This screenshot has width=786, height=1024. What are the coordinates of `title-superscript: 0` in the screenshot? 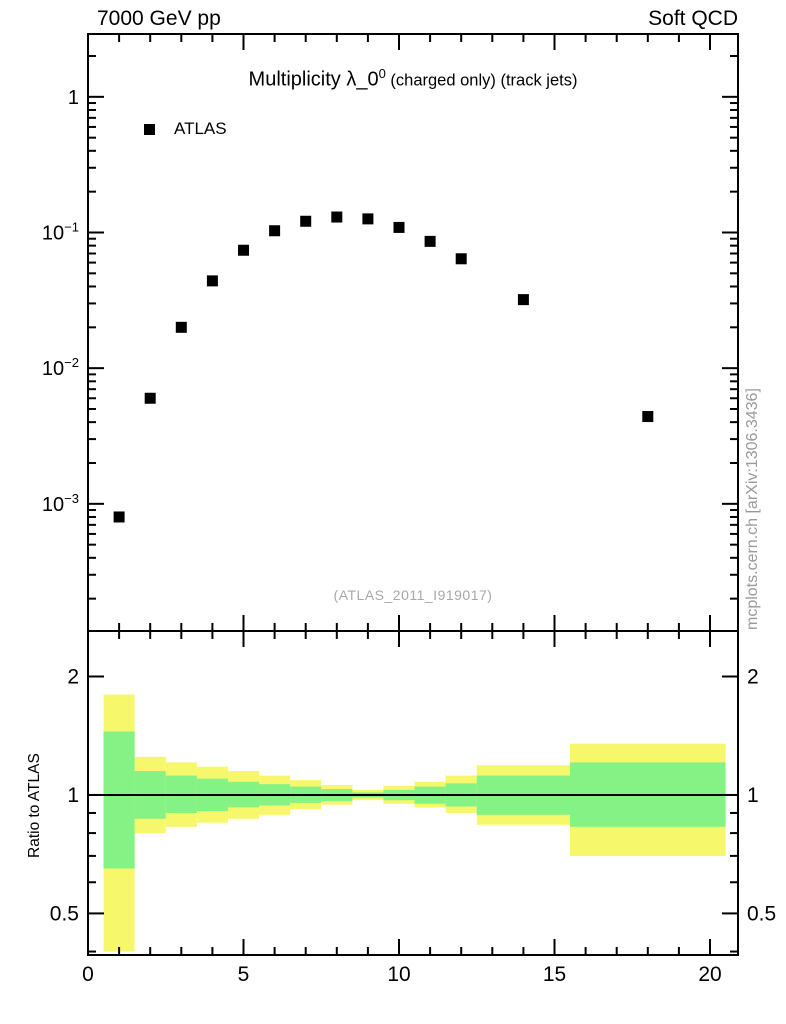 It's located at (382, 73).